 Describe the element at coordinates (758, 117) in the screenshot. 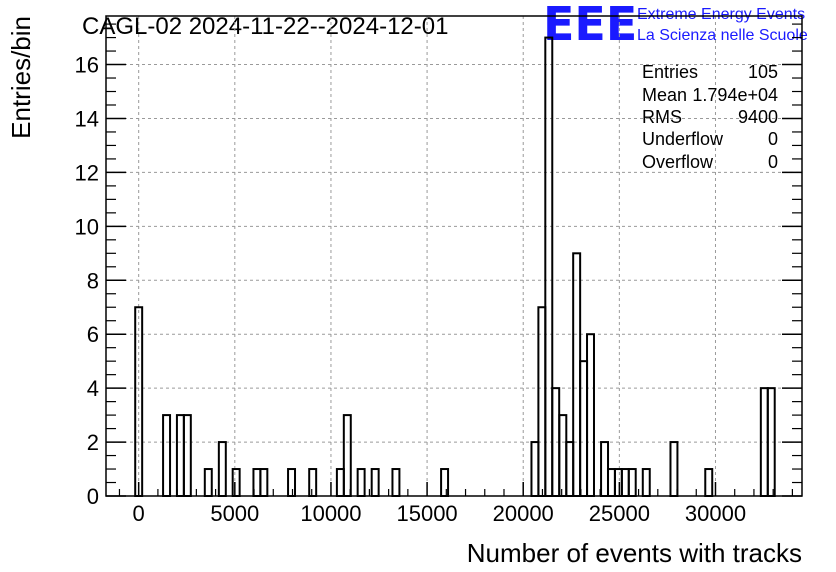

I see `stats-value-rms: 9400` at that location.